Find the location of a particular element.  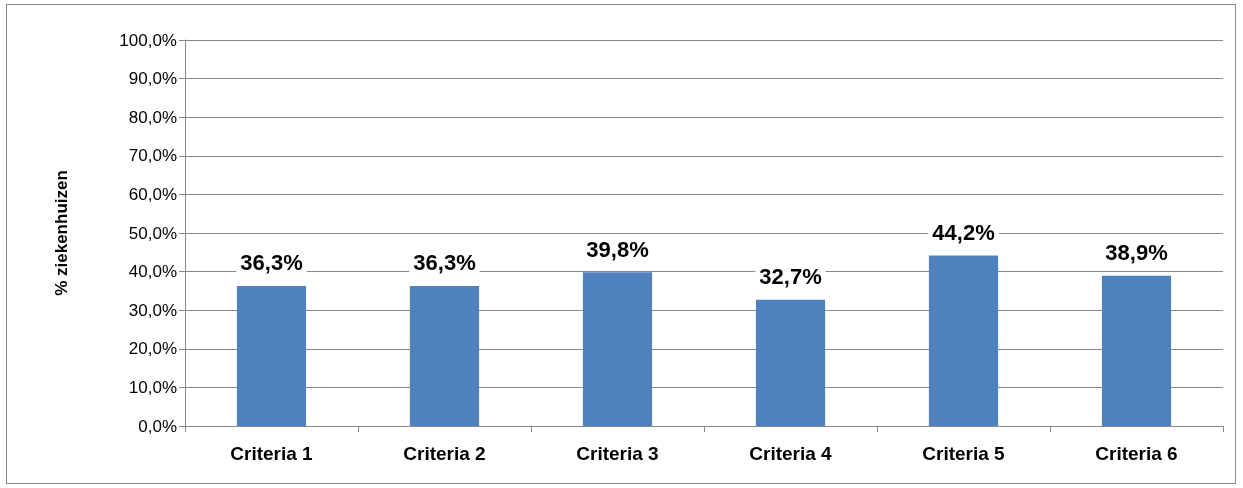

x-tick-label: Criteria 6 is located at coordinates (1136, 453).